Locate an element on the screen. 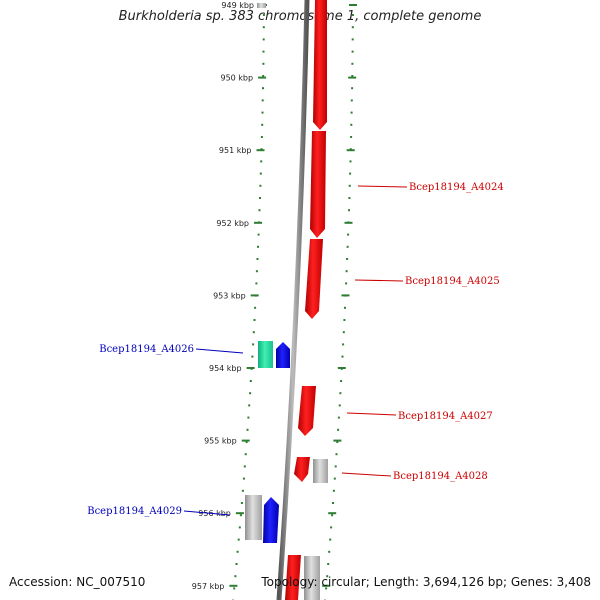 This screenshot has width=600, height=600. gene-label-A4024: Bcep18194_A4024 is located at coordinates (456, 187).